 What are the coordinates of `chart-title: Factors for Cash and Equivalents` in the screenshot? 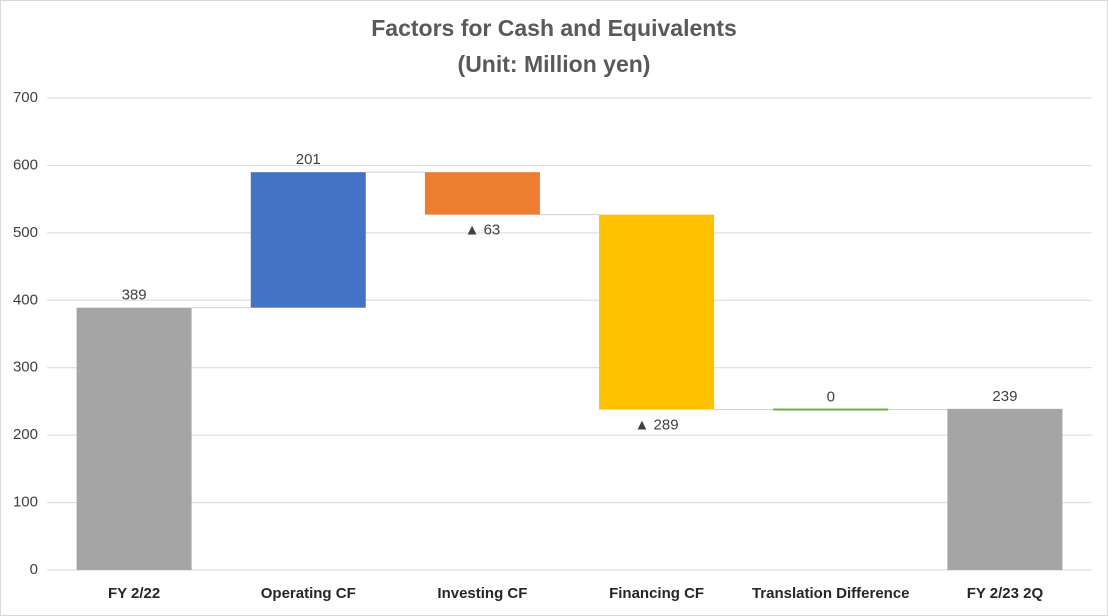 It's located at (554, 28).